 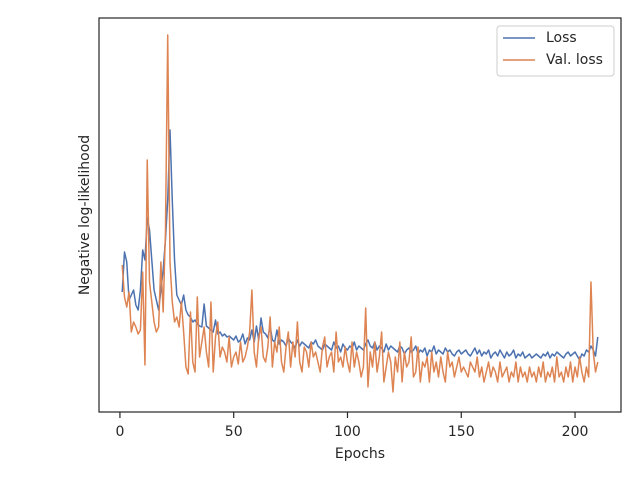 I want to click on x-tick-label: 0, so click(x=119, y=432).